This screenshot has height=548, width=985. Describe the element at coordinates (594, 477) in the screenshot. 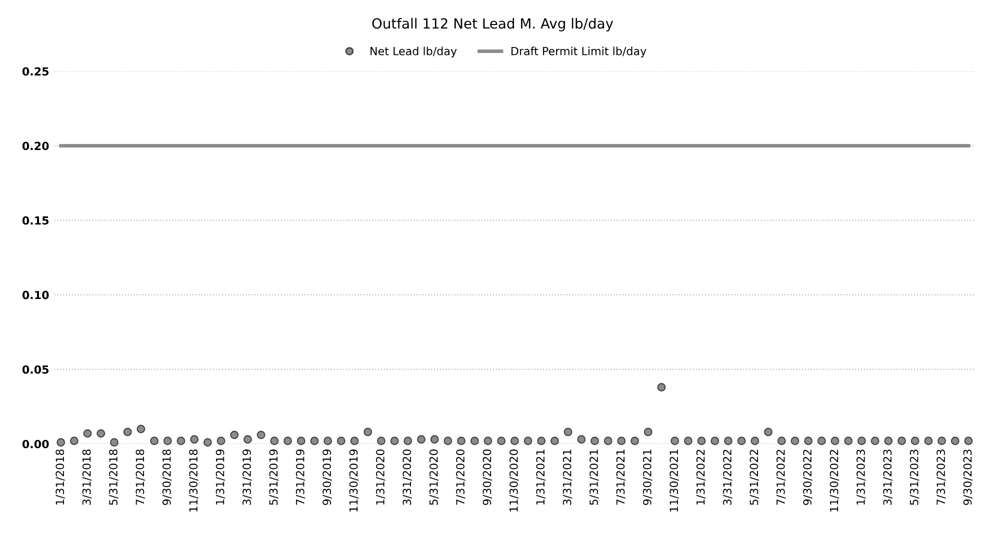

I see `x-tick-label: 5/31/2021` at that location.